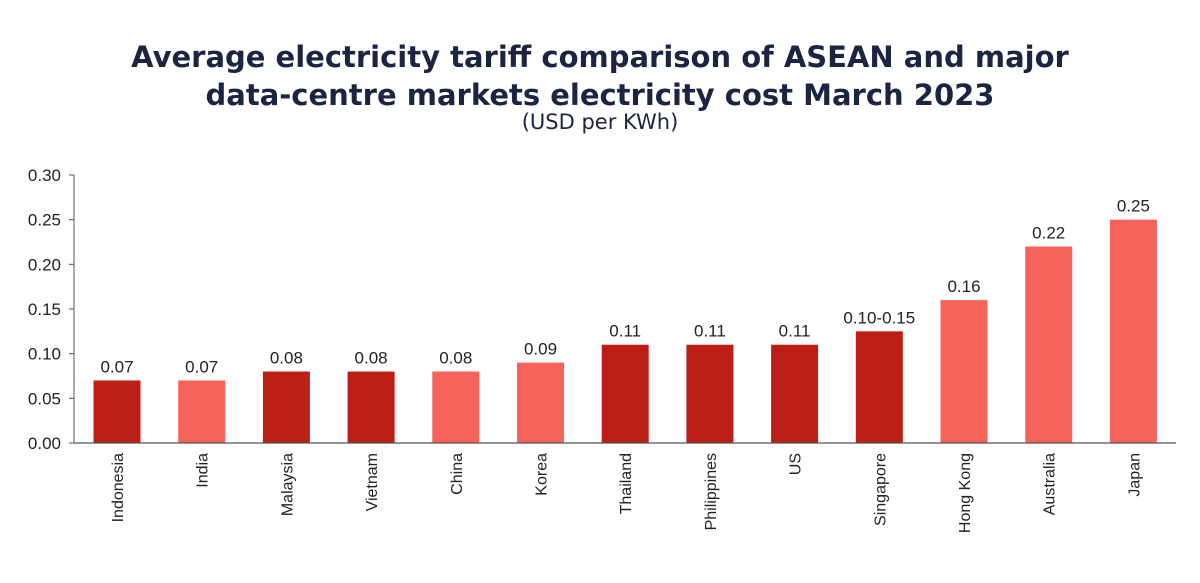 This screenshot has height=583, width=1200. Describe the element at coordinates (203, 470) in the screenshot. I see `x-tick-label: India` at that location.